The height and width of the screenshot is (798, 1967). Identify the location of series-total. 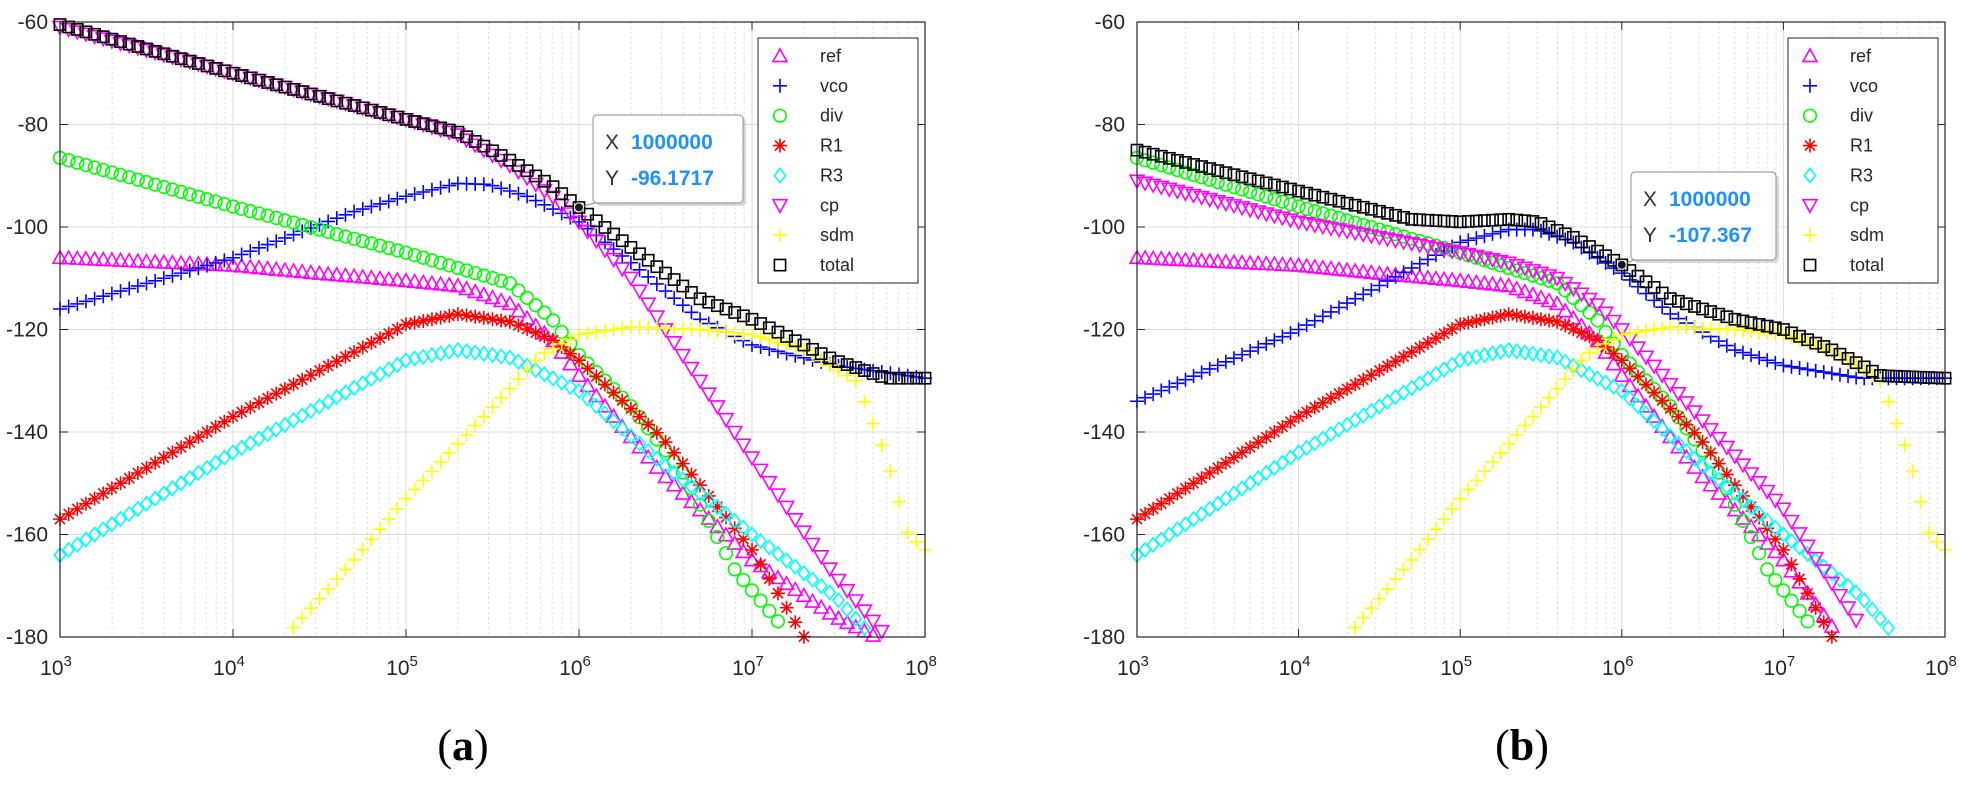
(1541, 264).